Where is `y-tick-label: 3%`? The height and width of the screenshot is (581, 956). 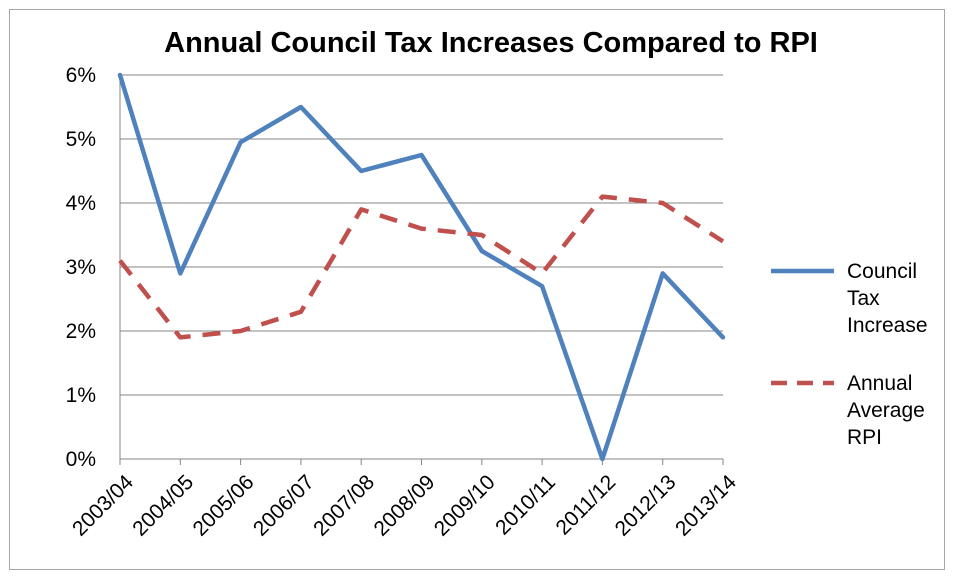
y-tick-label: 3% is located at coordinates (81, 267).